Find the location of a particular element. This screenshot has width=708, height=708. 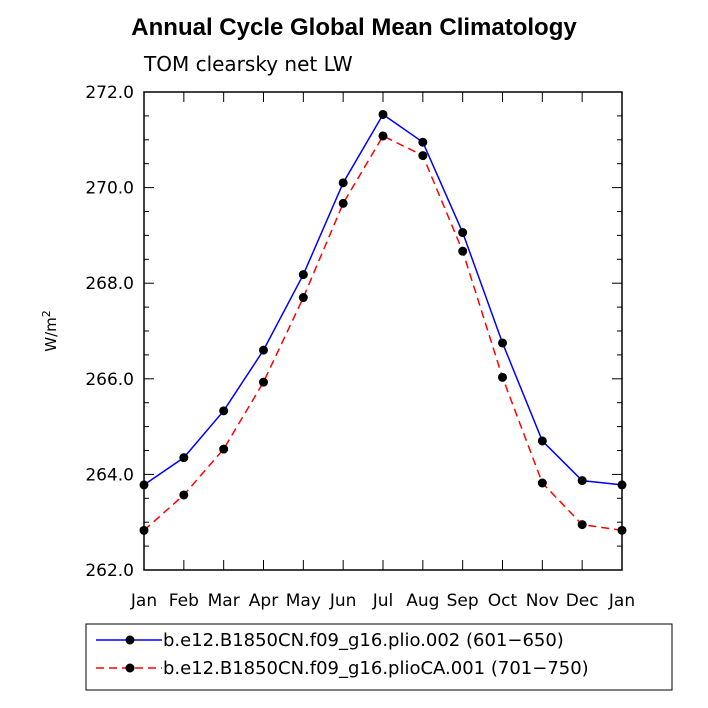

legend-box is located at coordinates (379, 657).